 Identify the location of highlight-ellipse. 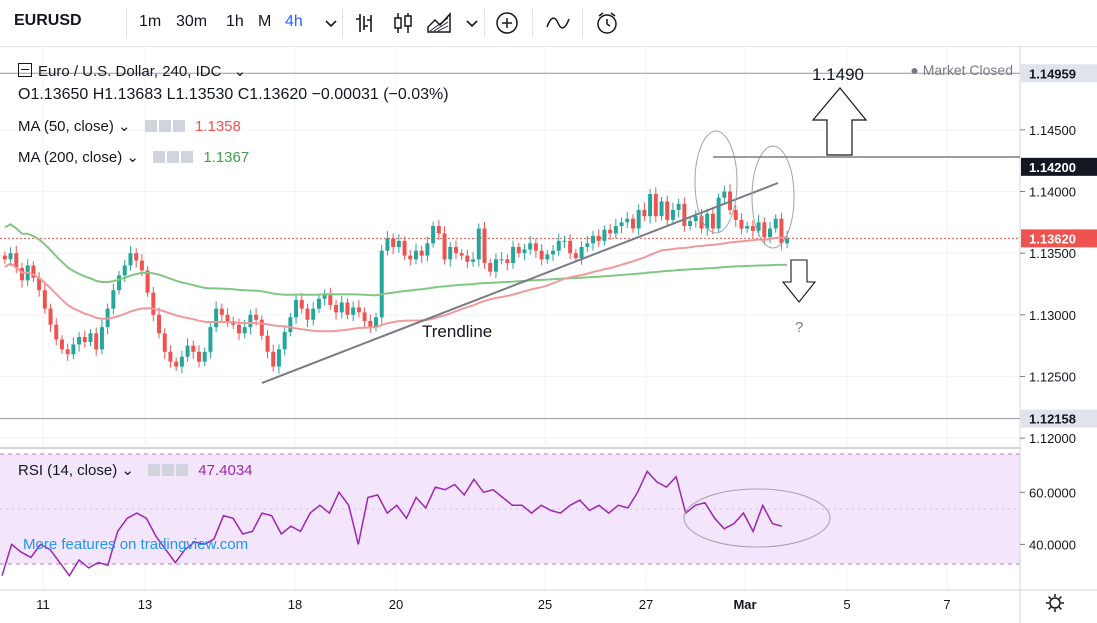
(716, 182).